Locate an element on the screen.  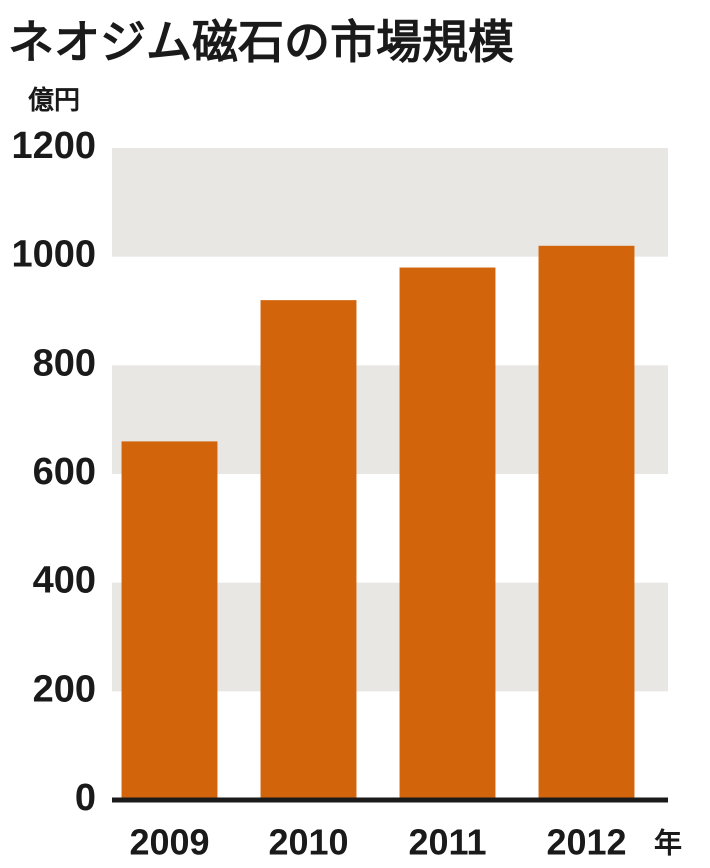
y-tick-label: 400 is located at coordinates (64, 581).